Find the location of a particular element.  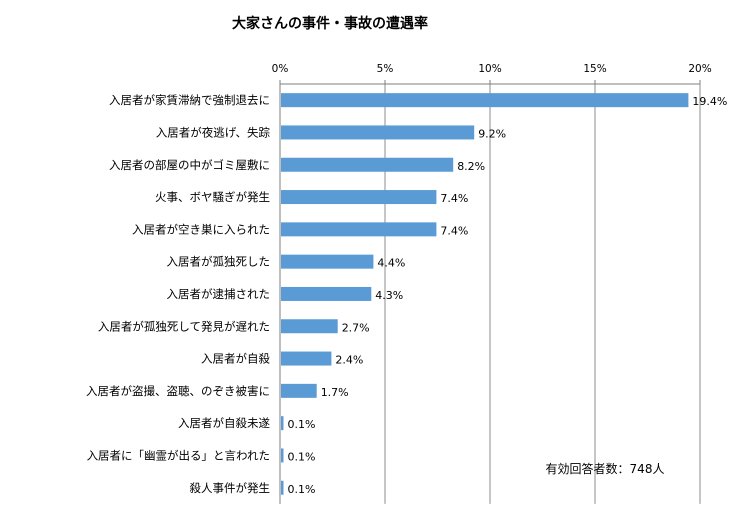

respondents-note: 有効回答者数：748人 is located at coordinates (605, 468).